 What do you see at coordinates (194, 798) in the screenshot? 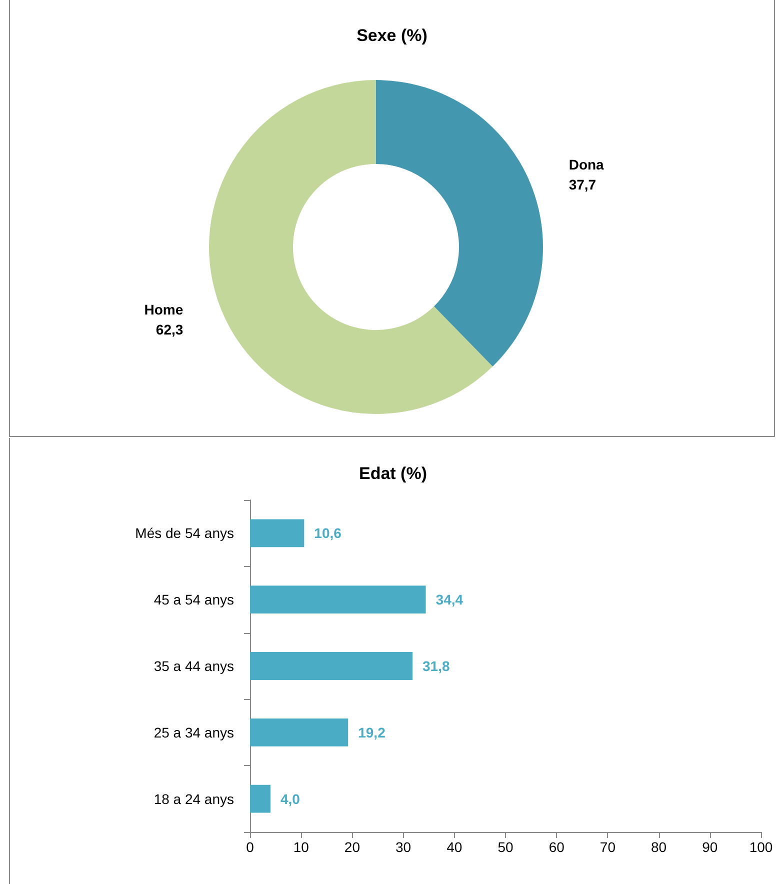
I see `y-tick-label: 18 a 24 anys` at bounding box center [194, 798].